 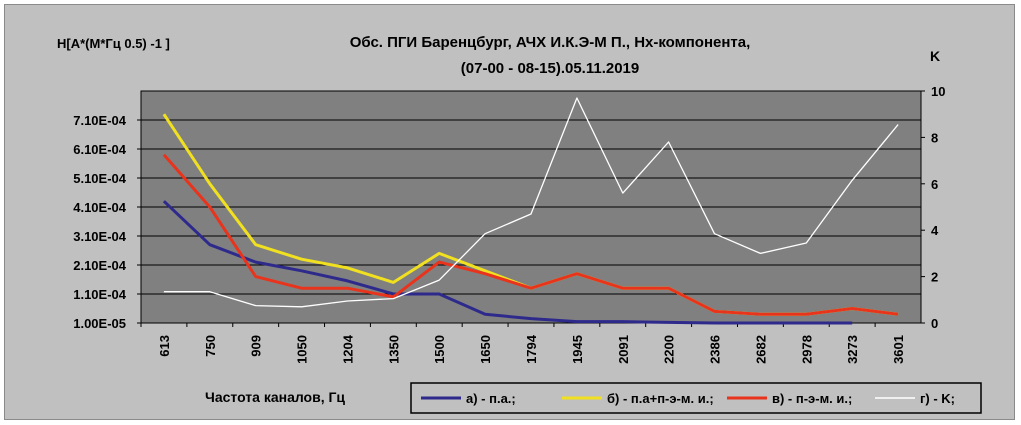 I want to click on y-left-tick-label: 4.10E-04, so click(x=100, y=207).